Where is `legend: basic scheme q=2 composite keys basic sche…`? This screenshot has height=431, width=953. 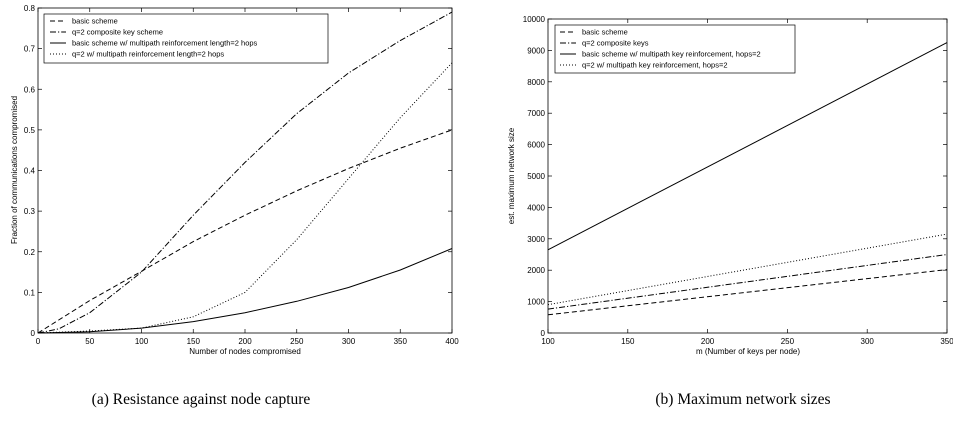 legend: basic scheme q=2 composite keys basic sche… is located at coordinates (675, 49).